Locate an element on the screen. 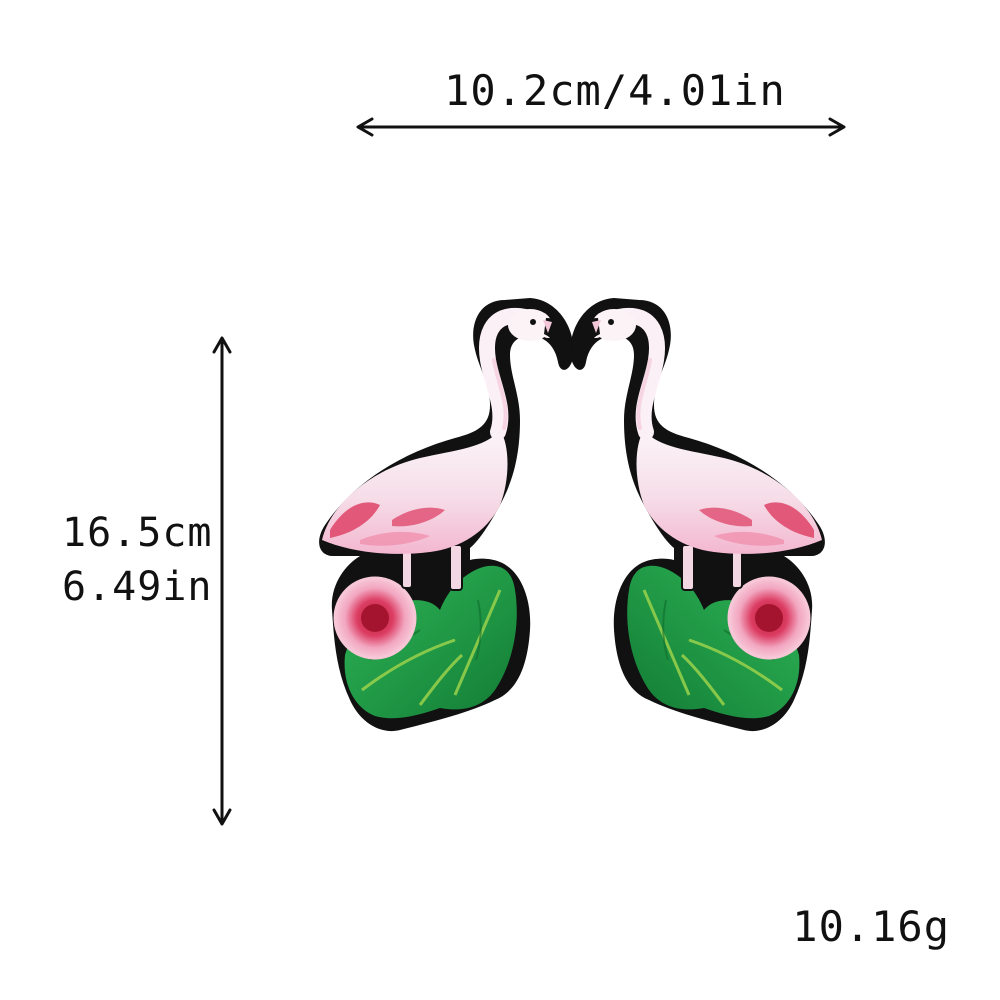  width-arrow is located at coordinates (601, 127).